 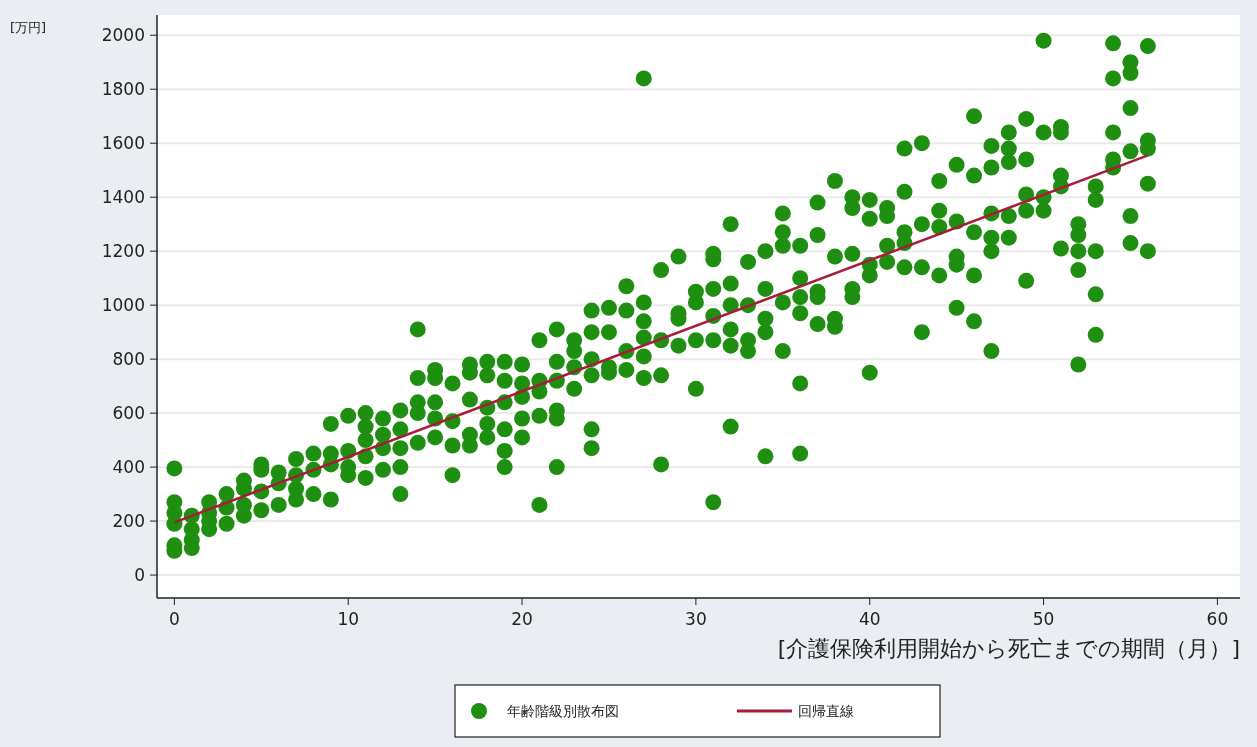 I want to click on x-tick-label: 0, so click(x=174, y=619).